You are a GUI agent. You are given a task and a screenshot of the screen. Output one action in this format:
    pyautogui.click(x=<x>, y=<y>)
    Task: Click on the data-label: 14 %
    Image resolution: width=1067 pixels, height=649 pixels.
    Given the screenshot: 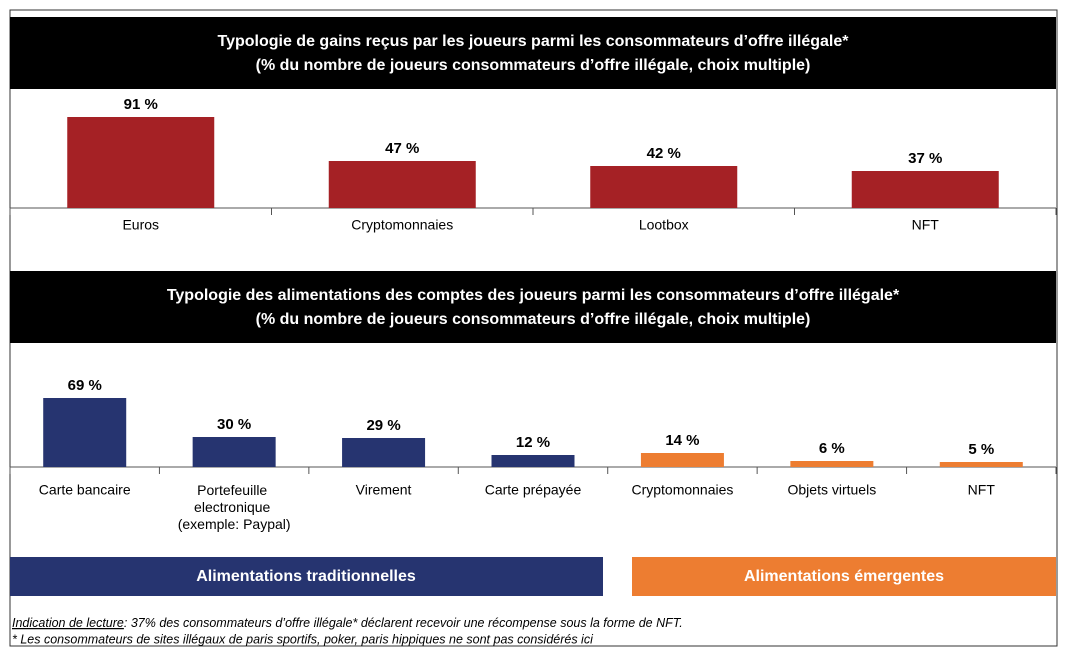 What is the action you would take?
    pyautogui.click(x=682, y=440)
    